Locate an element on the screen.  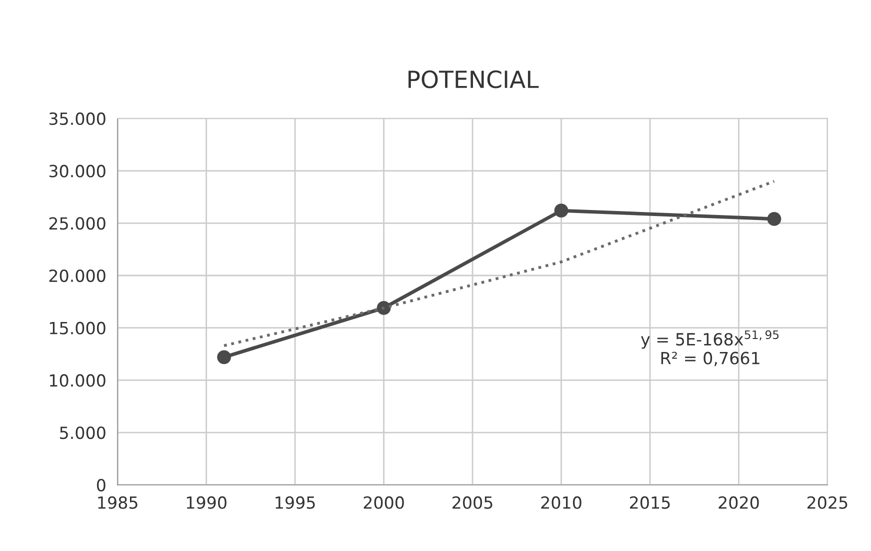
x-tick-label: 2000 is located at coordinates (384, 502).